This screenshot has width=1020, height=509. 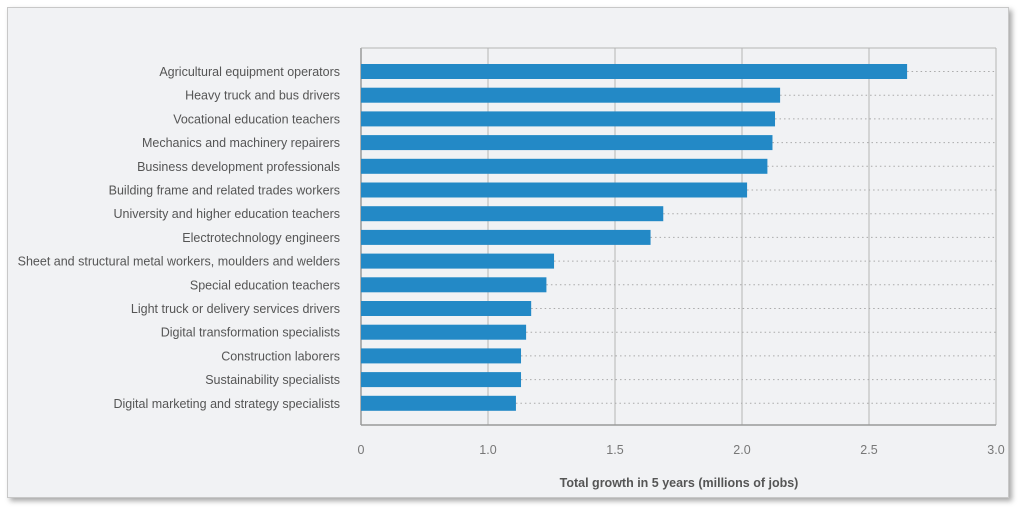 What do you see at coordinates (235, 309) in the screenshot?
I see `category-label: Light truck or delivery services drivers` at bounding box center [235, 309].